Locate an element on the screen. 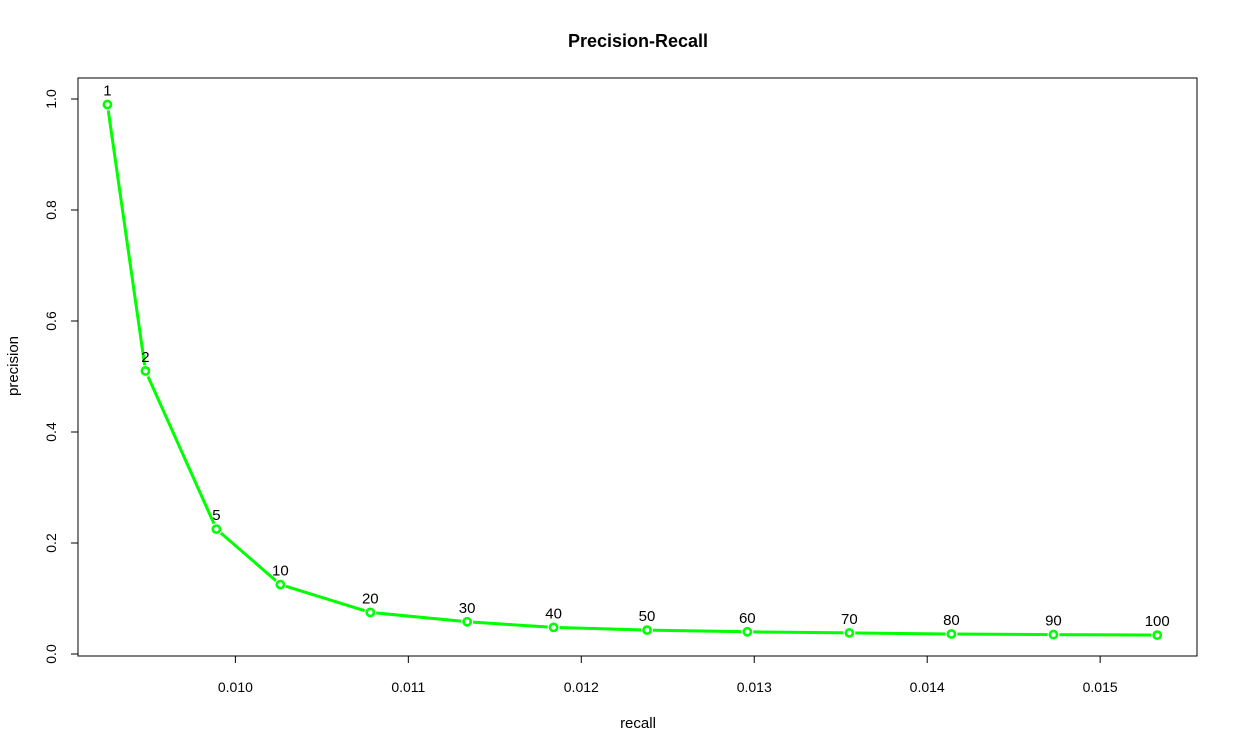 This screenshot has width=1238, height=754. y-tick-label: 0.6 is located at coordinates (51, 321).